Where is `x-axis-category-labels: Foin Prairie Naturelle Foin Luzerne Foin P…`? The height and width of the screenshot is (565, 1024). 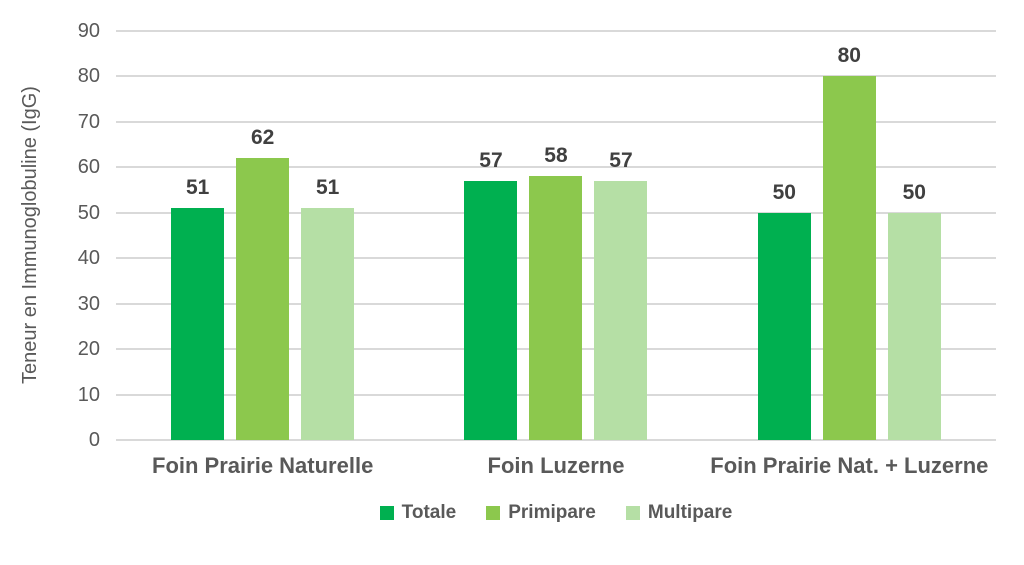
x-axis-category-labels: Foin Prairie Naturelle Foin Luzerne Foin P… is located at coordinates (556, 466).